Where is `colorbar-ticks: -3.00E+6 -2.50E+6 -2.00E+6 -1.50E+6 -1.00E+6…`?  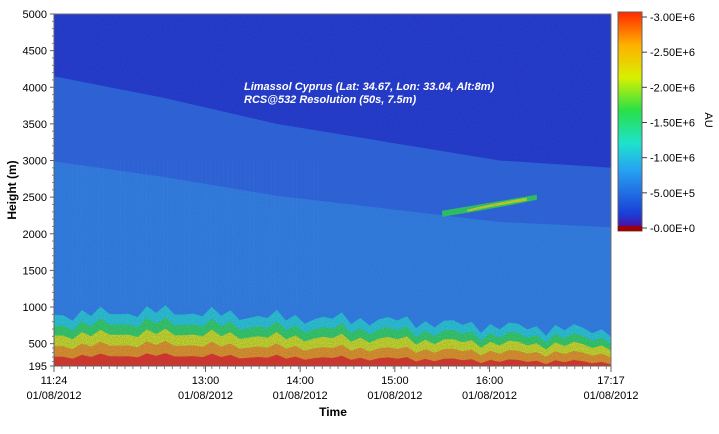 colorbar-ticks: -3.00E+6 -2.50E+6 -2.00E+6 -1.50E+6 -1.00E+6… is located at coordinates (668, 123).